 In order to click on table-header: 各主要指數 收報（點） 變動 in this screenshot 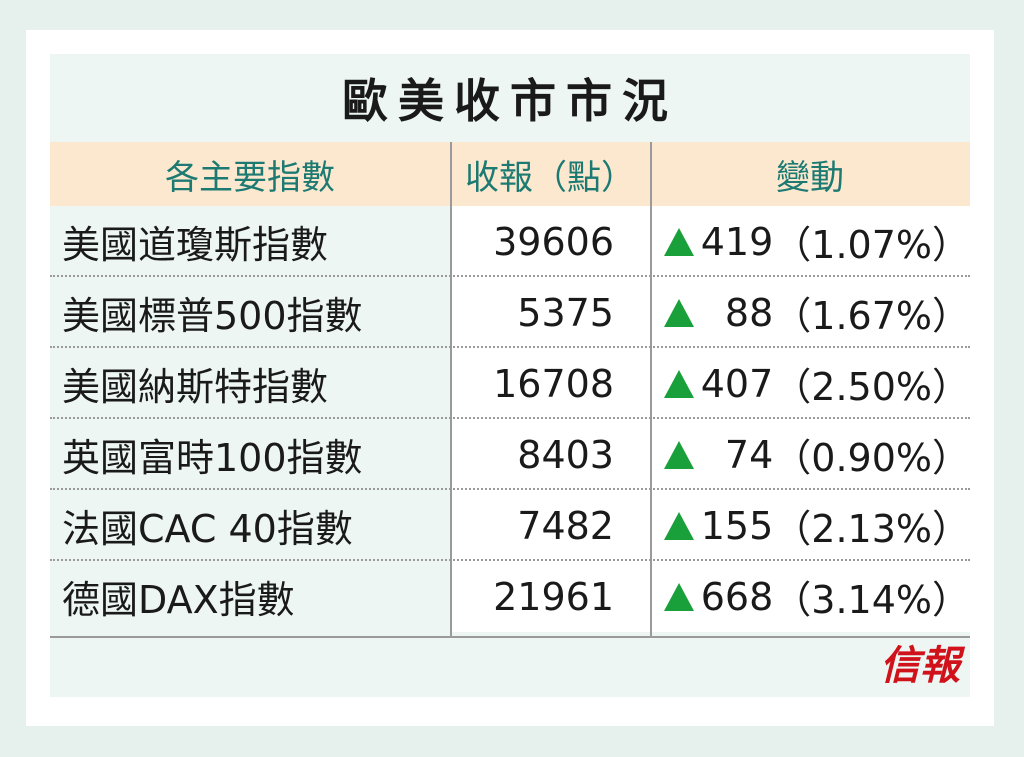, I will do `click(510, 174)`.